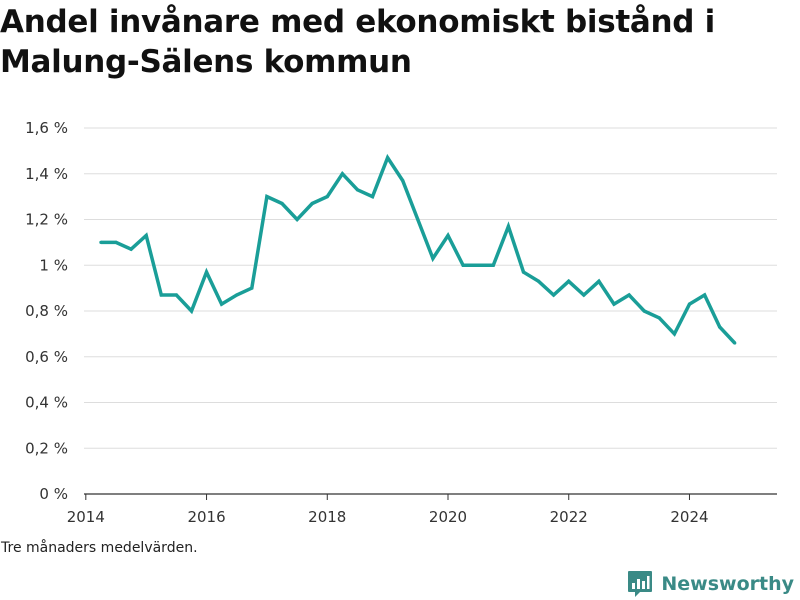 The image size is (800, 600). Describe the element at coordinates (46, 128) in the screenshot. I see `y-tick-label: 1,6 %` at that location.